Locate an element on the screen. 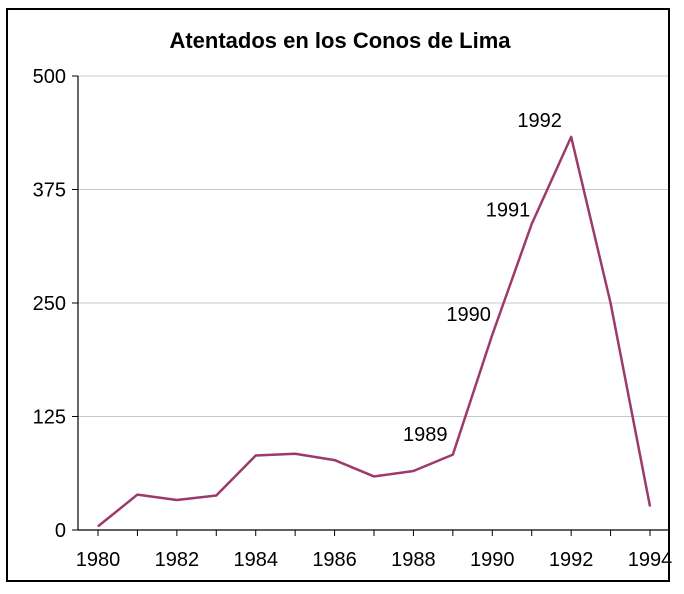 The height and width of the screenshot is (594, 684). x-tick-label: 1990 is located at coordinates (492, 560).